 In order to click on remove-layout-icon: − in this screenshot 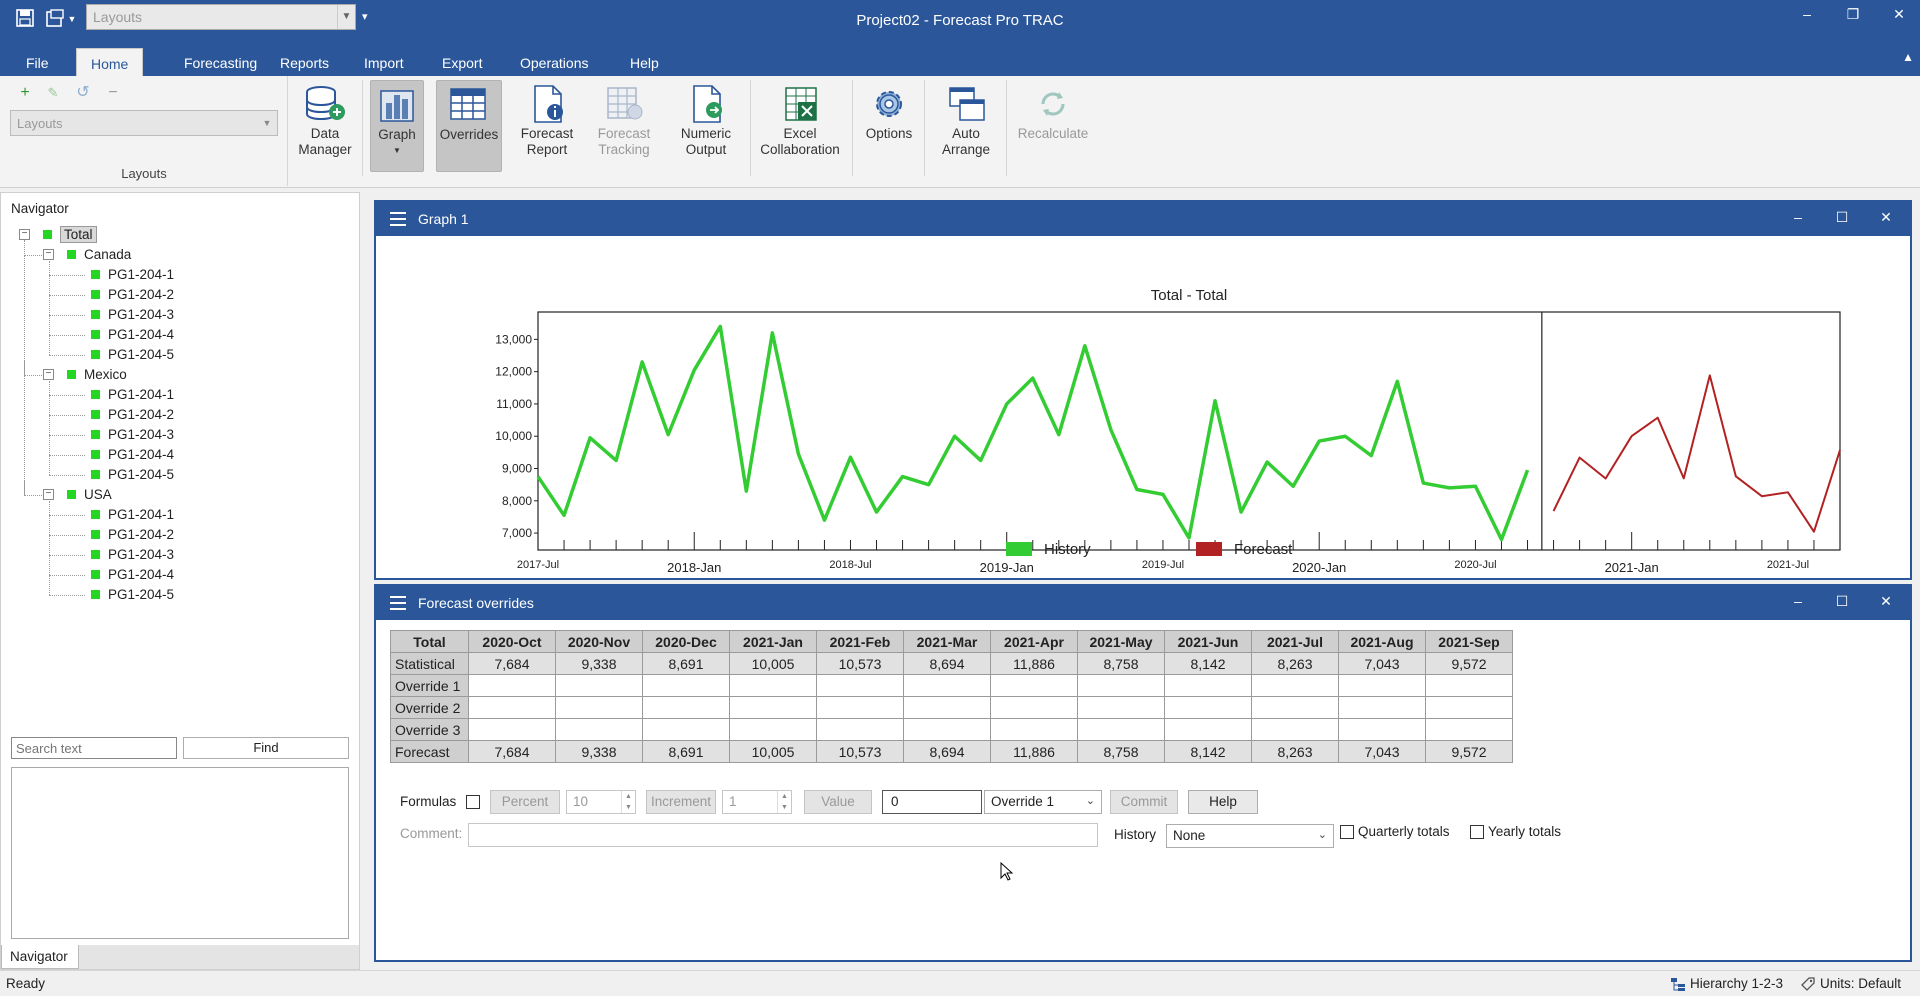, I will do `click(113, 92)`.